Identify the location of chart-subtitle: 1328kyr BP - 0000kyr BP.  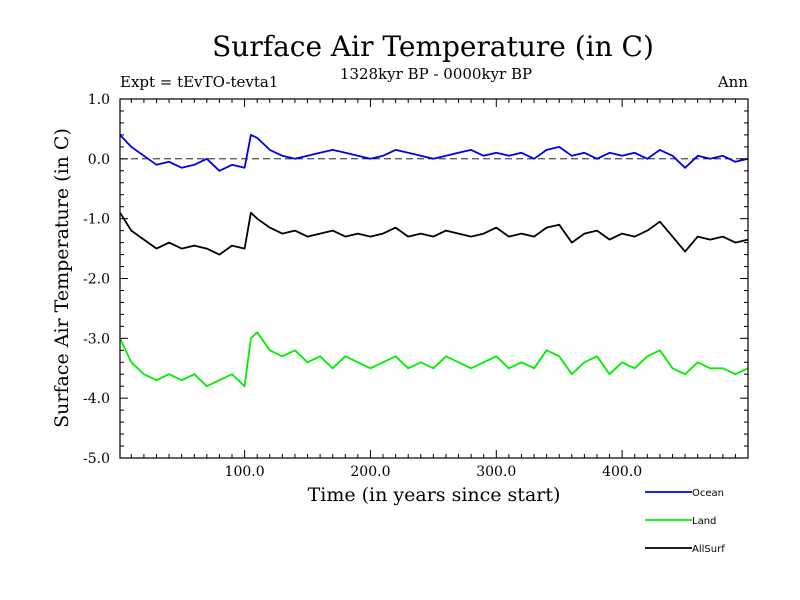
(436, 74).